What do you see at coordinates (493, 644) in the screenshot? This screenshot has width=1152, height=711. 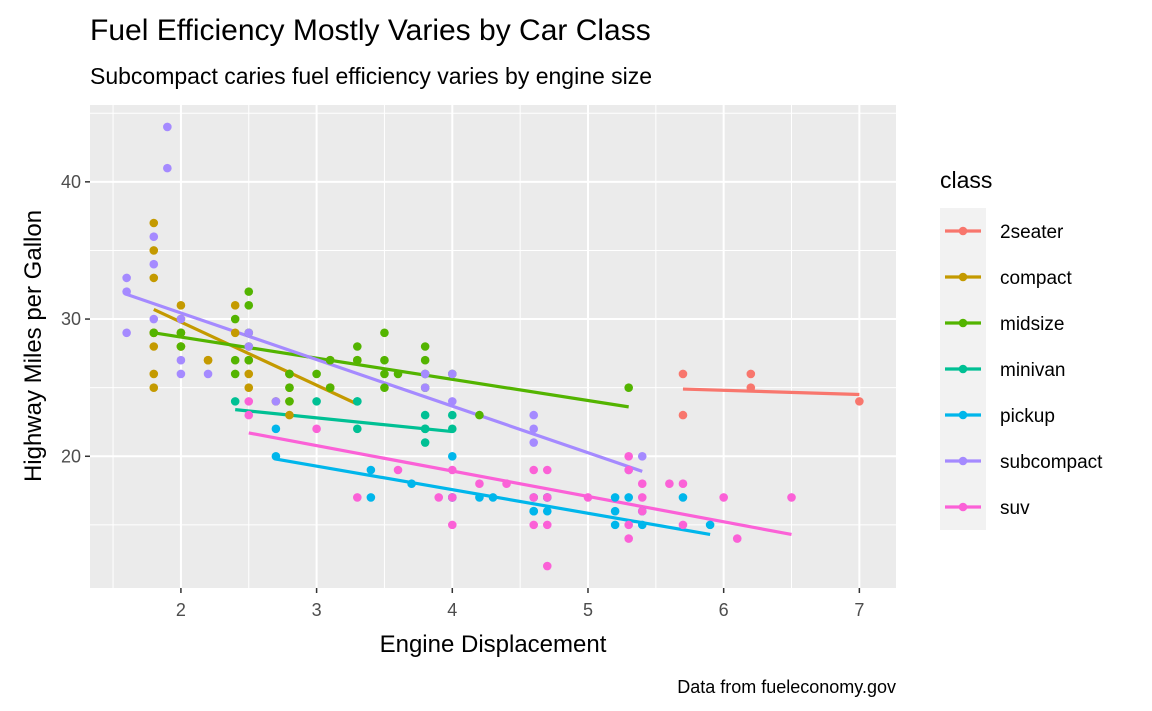 I see `x-axis-title: Engine Displacement` at bounding box center [493, 644].